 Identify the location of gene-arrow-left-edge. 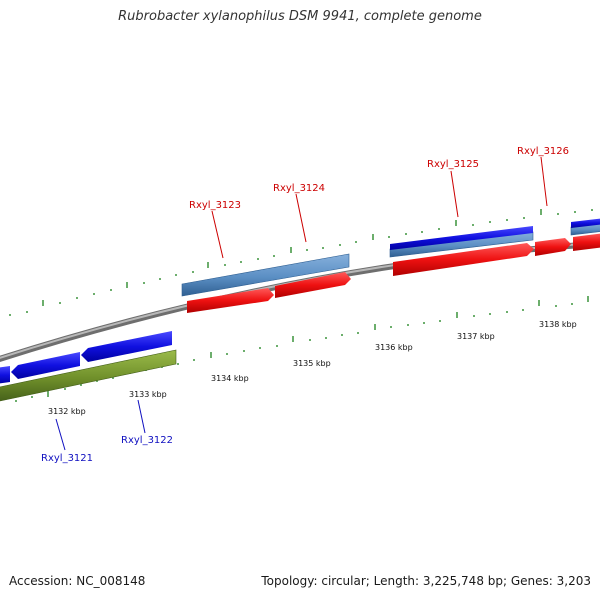
(5, 375).